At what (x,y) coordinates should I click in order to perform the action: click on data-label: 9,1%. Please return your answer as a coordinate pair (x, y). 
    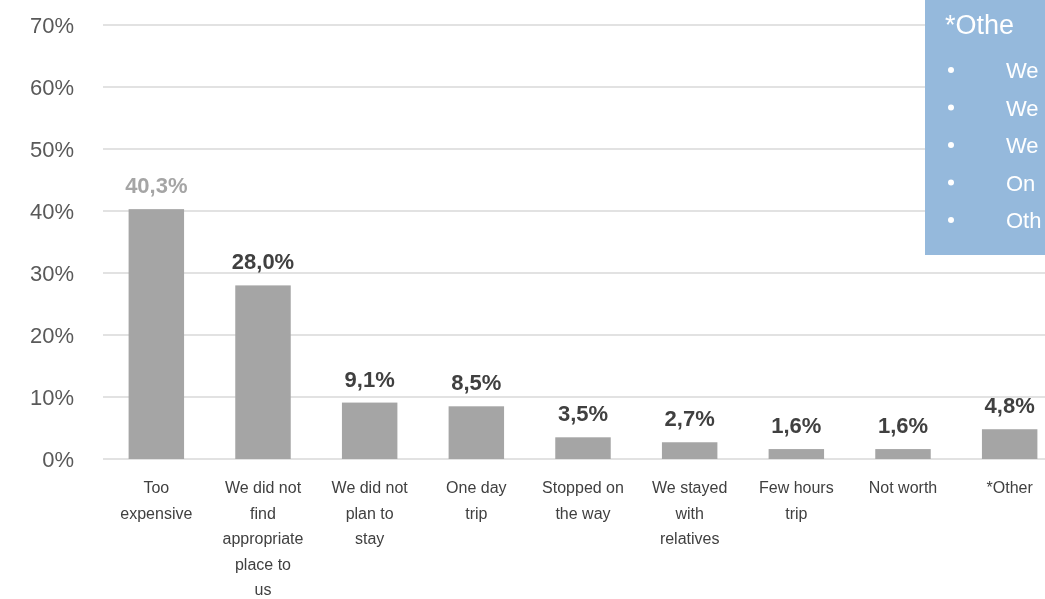
    Looking at the image, I should click on (369, 379).